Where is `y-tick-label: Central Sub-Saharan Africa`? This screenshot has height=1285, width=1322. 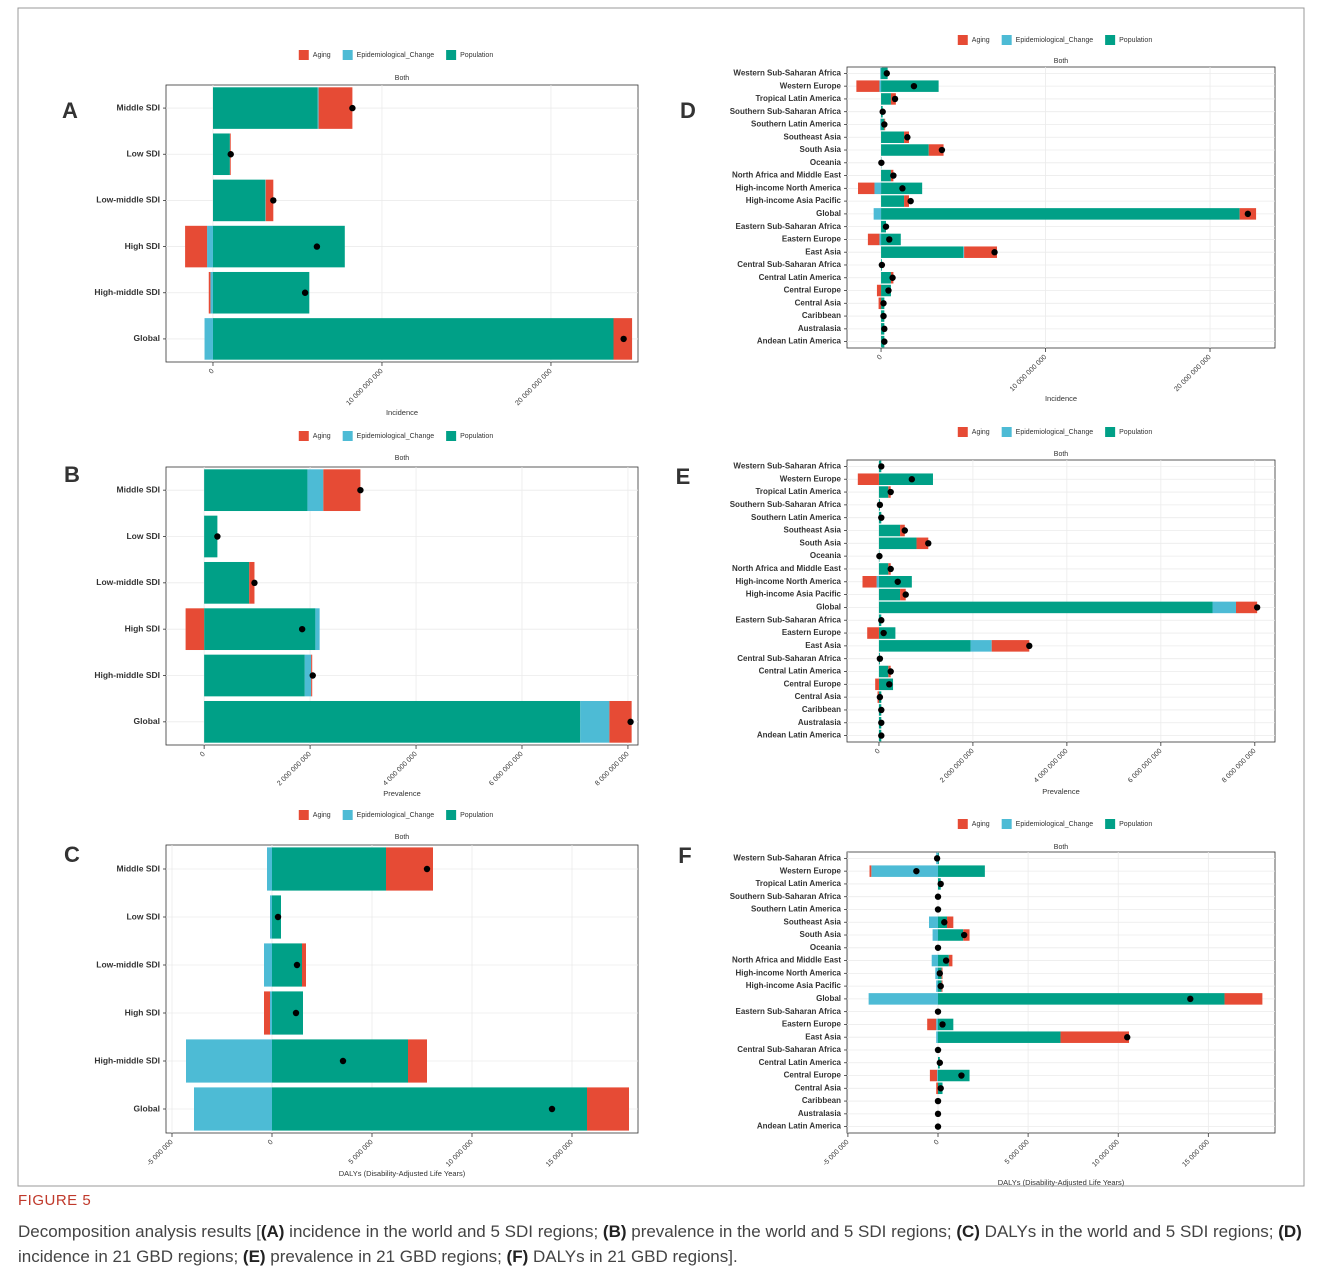
y-tick-label: Central Sub-Saharan Africa is located at coordinates (789, 264).